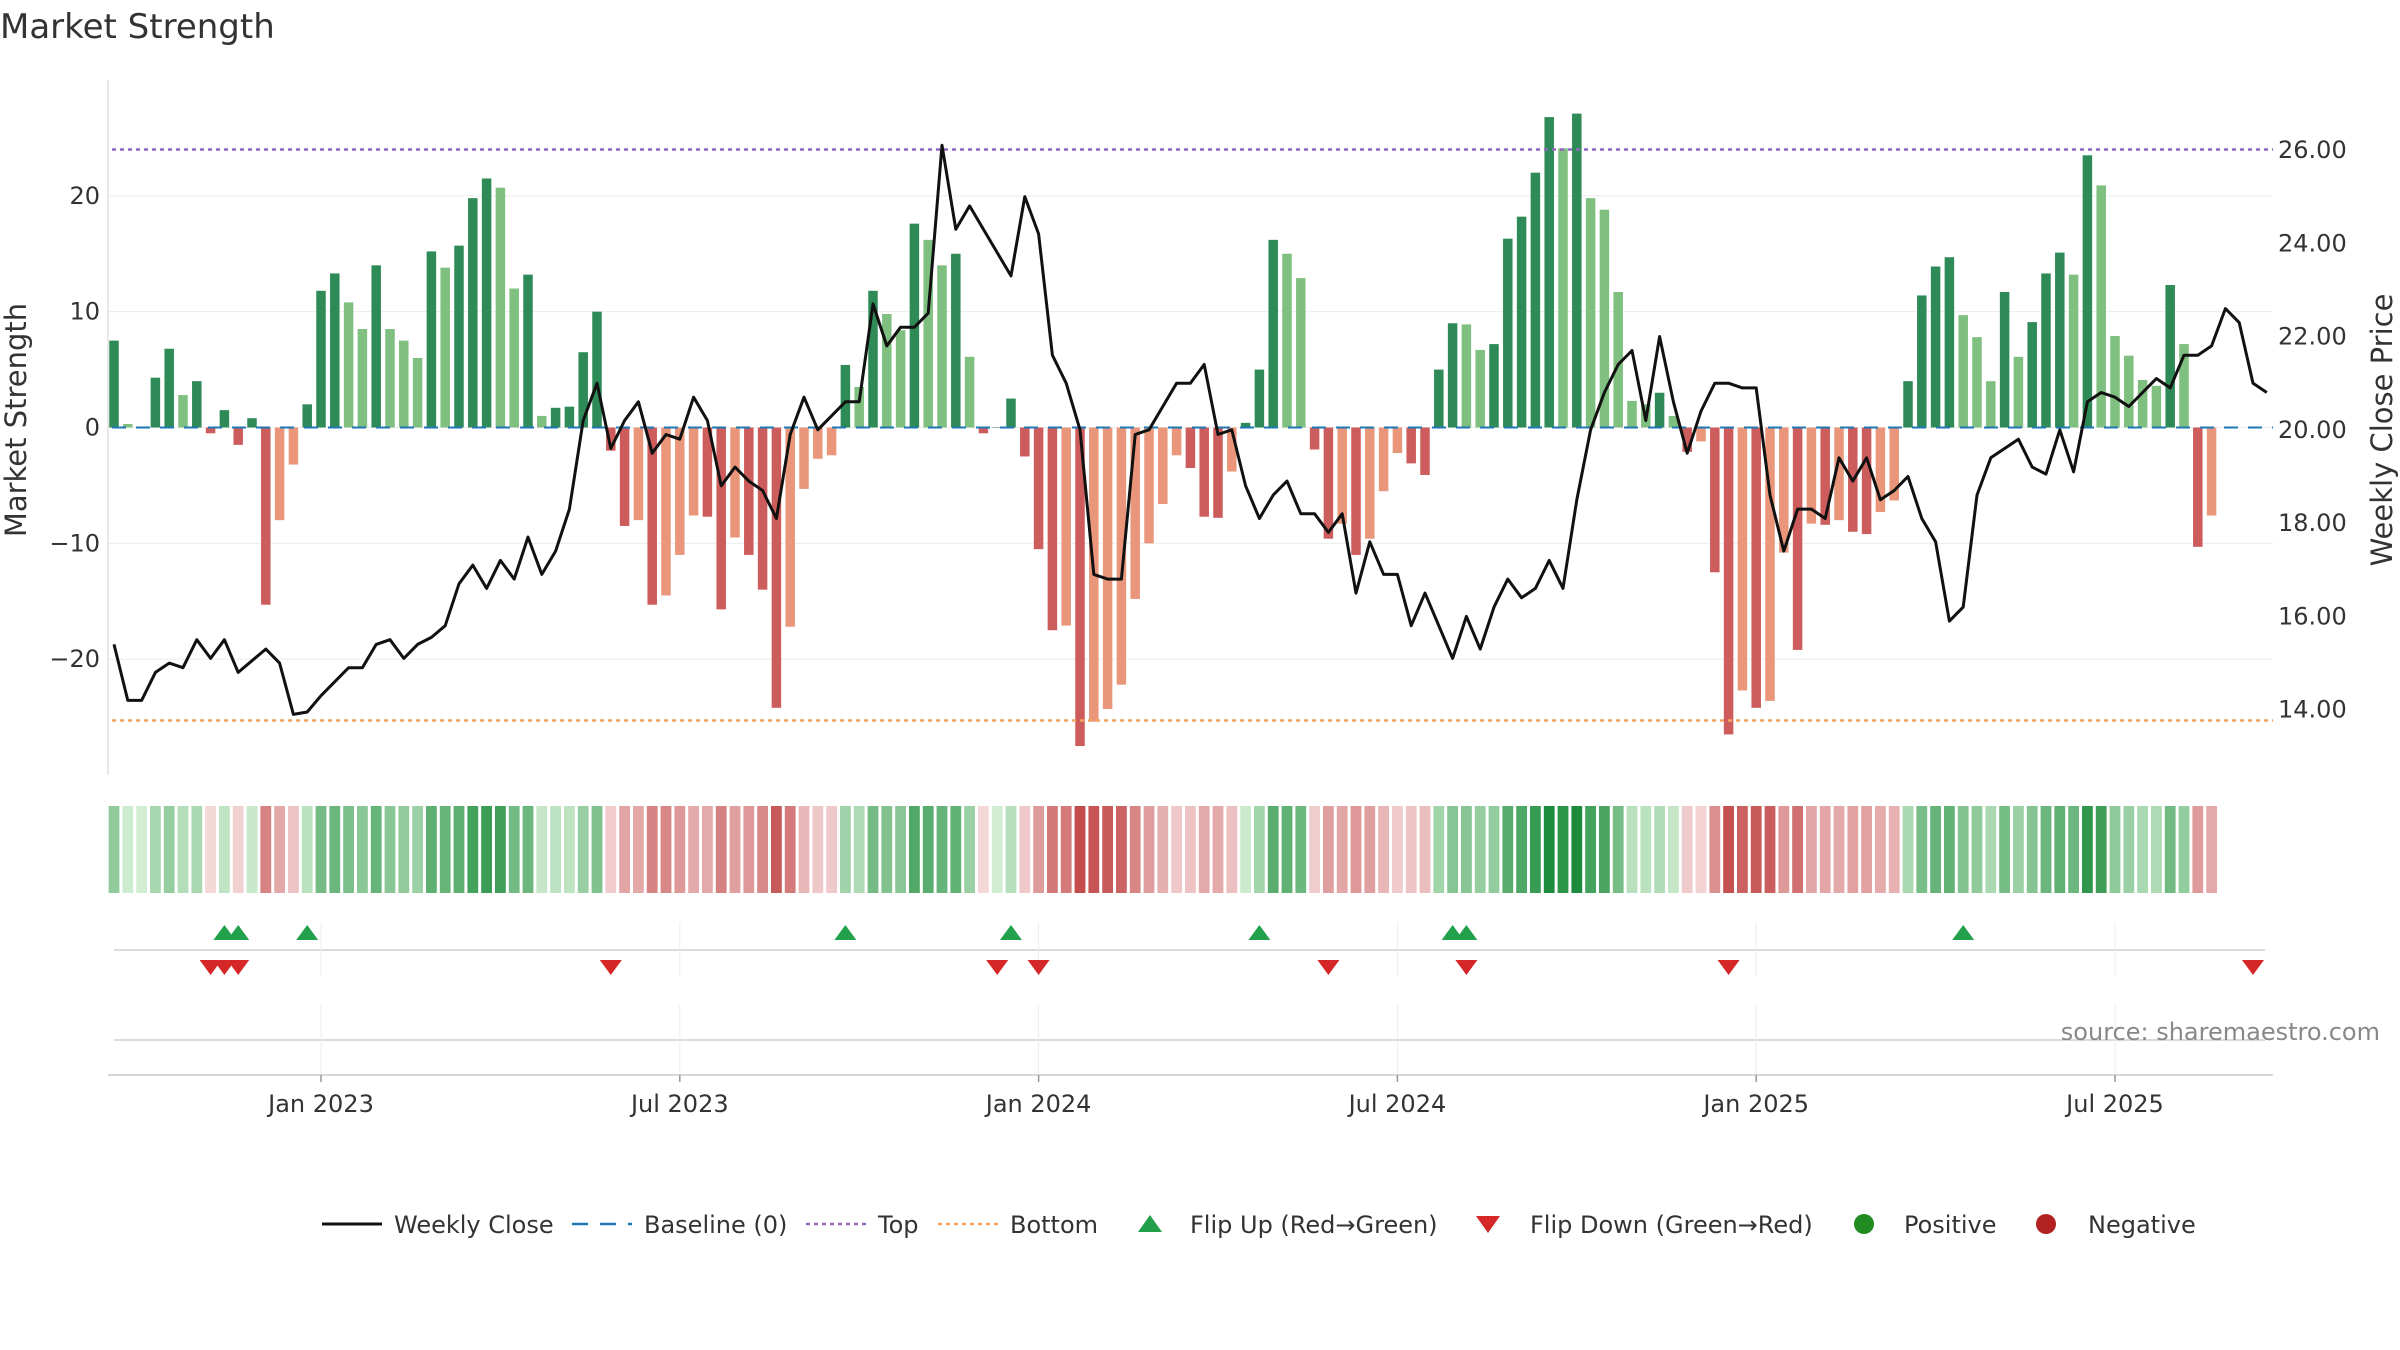  Describe the element at coordinates (1011, 932) in the screenshot. I see `flip-up-marker` at that location.